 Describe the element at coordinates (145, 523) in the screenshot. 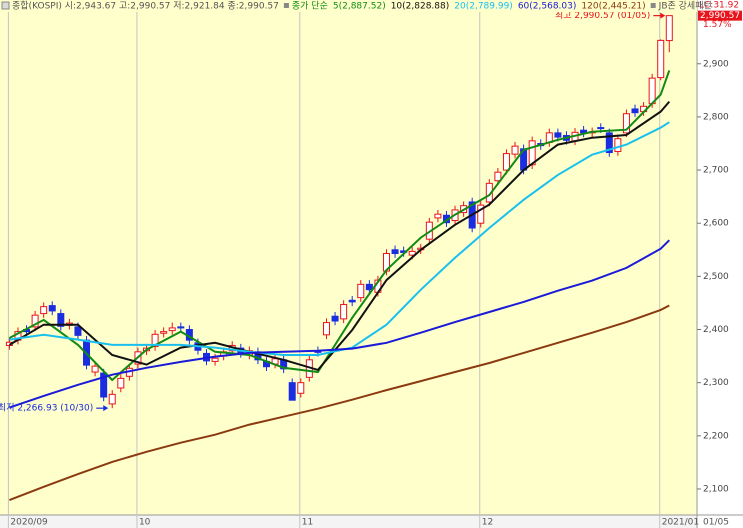

I see `x-tick-label: 10` at that location.